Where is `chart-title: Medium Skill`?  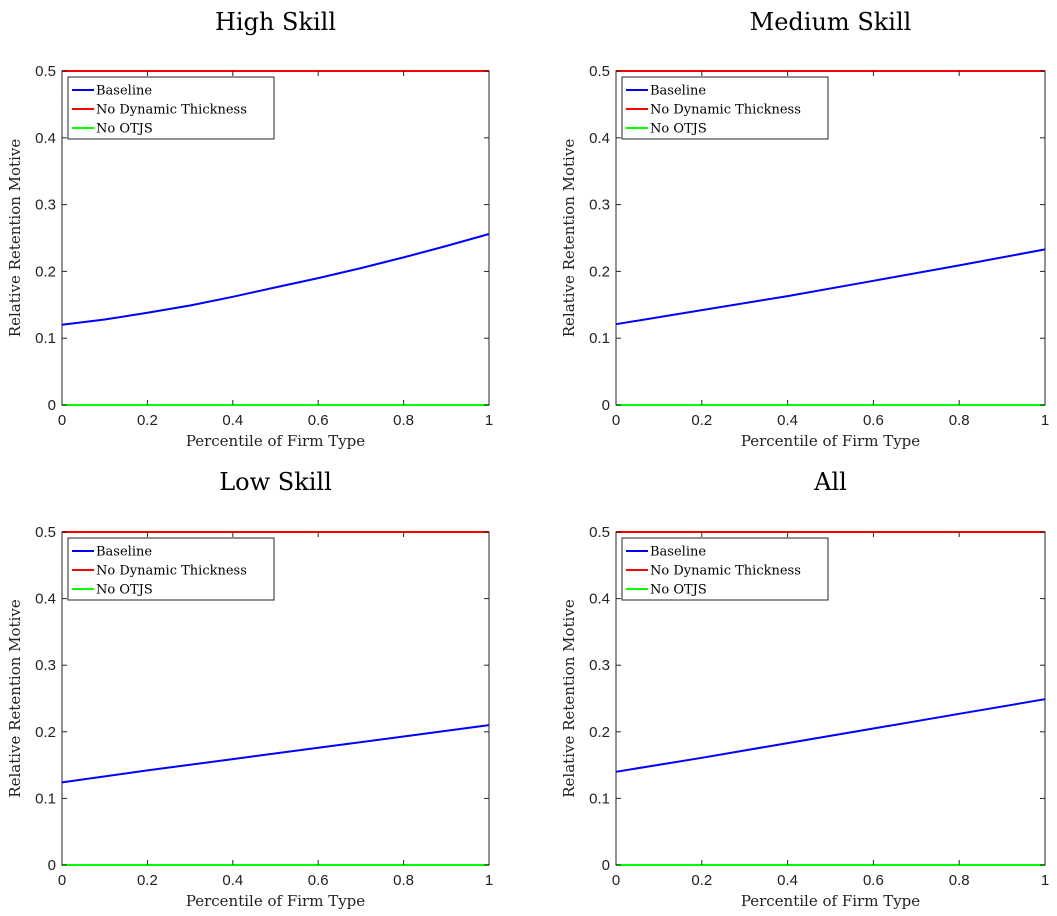 chart-title: Medium Skill is located at coordinates (831, 22).